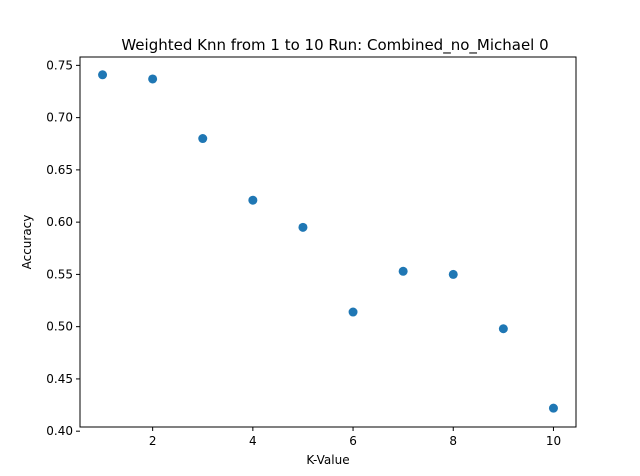  What do you see at coordinates (553, 408) in the screenshot?
I see `data-point-k10` at bounding box center [553, 408].